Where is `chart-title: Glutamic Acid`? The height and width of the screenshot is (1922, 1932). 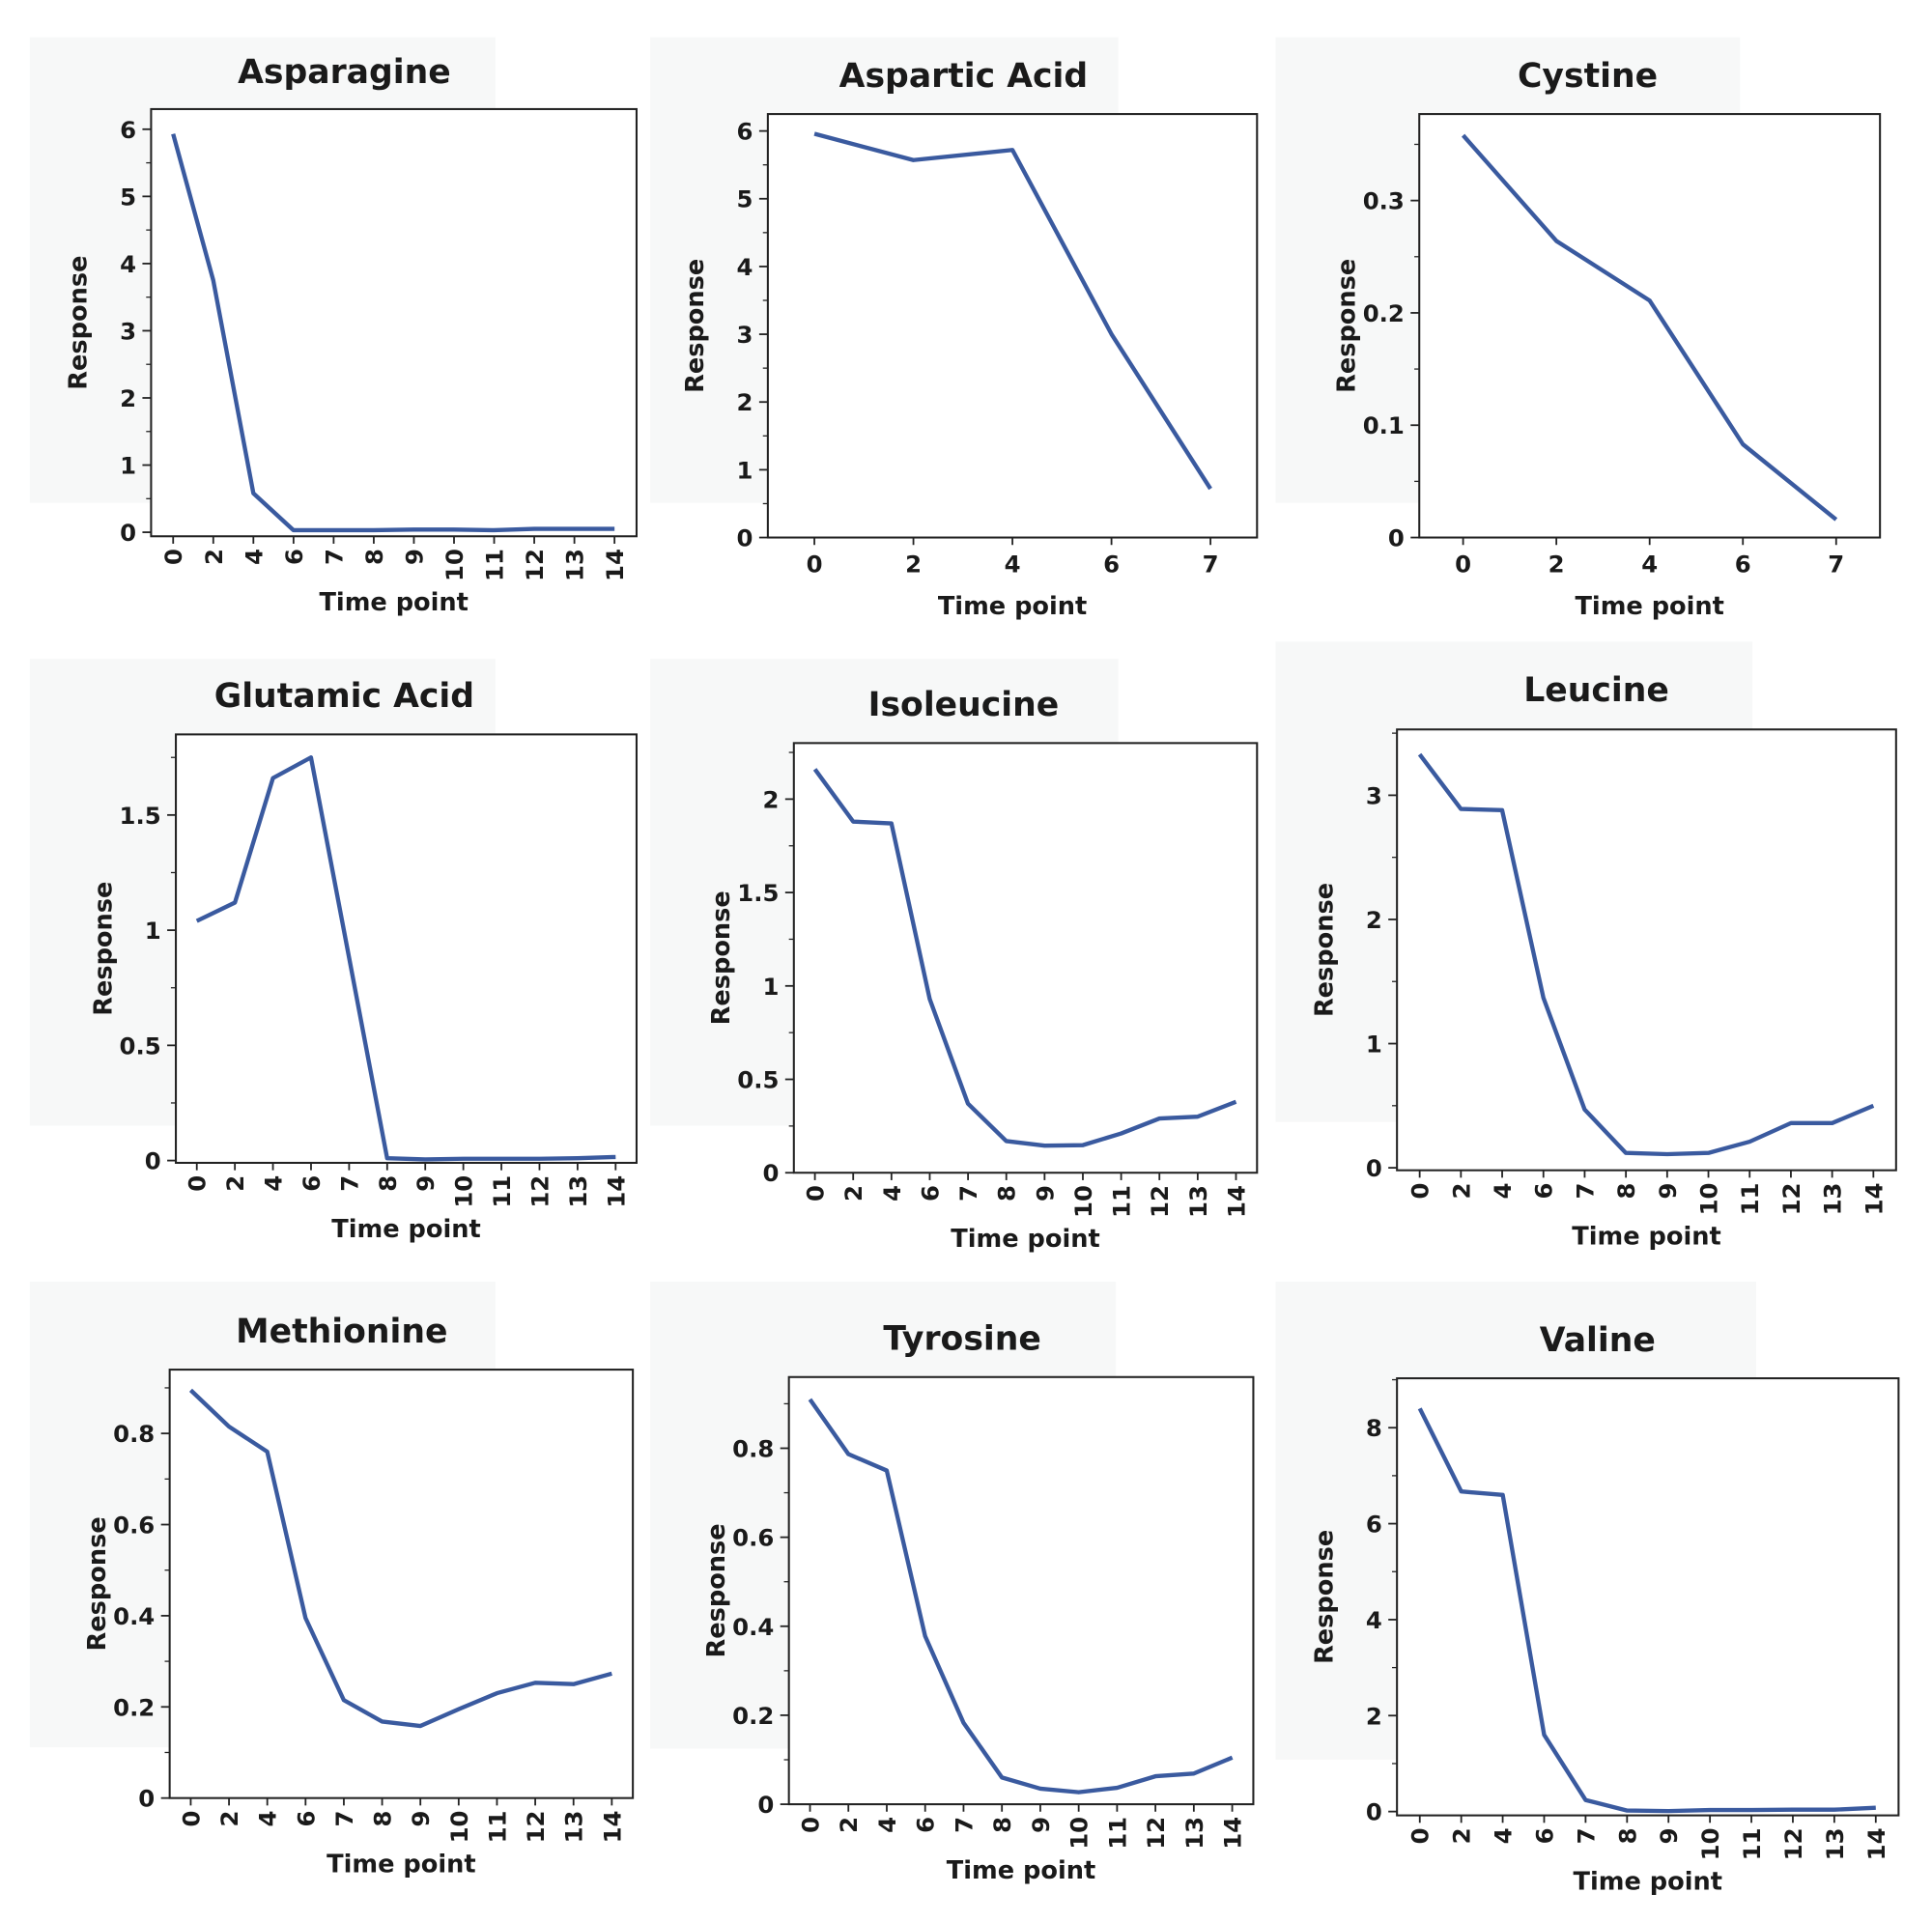
chart-title: Glutamic Acid is located at coordinates (344, 696).